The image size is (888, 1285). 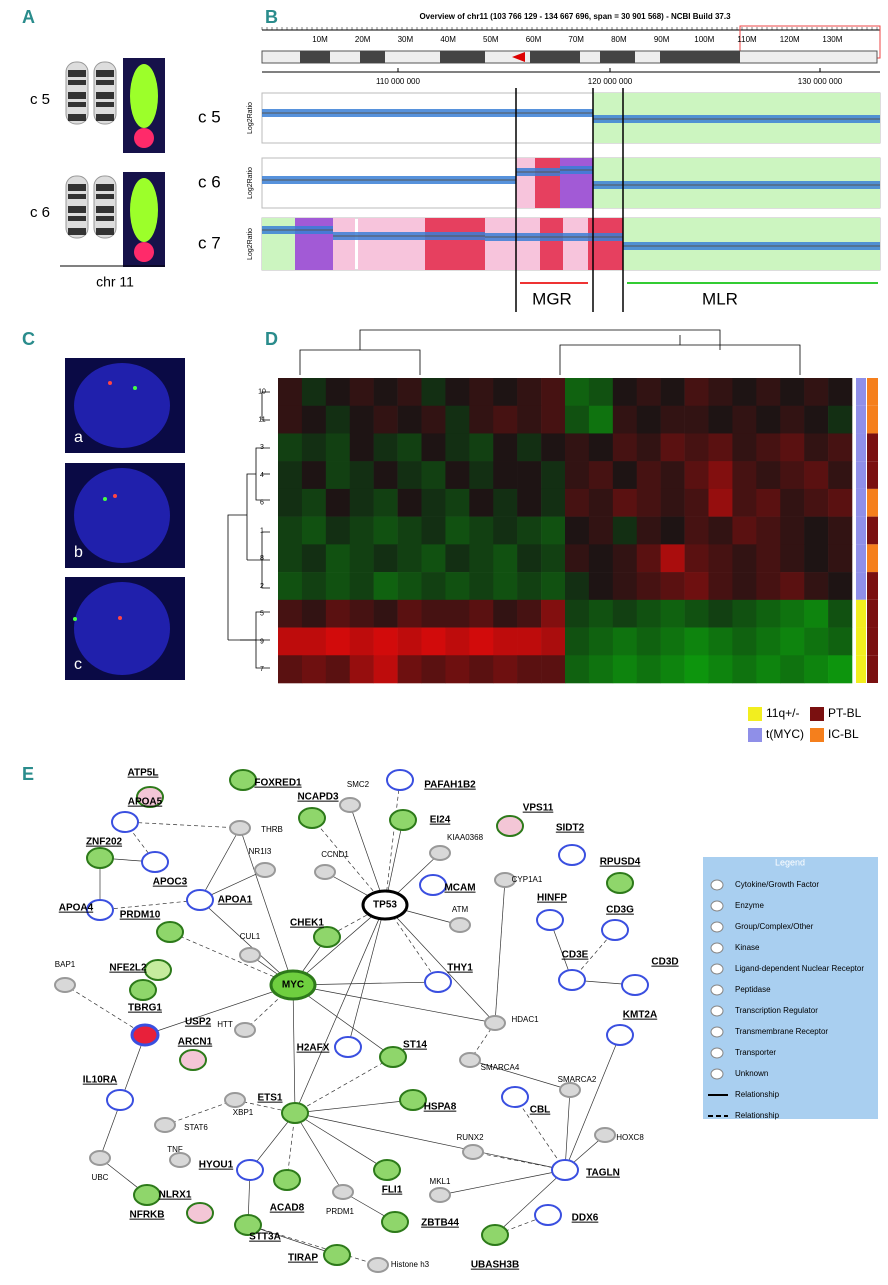 I want to click on node-label: VPS11, so click(x=538, y=808).